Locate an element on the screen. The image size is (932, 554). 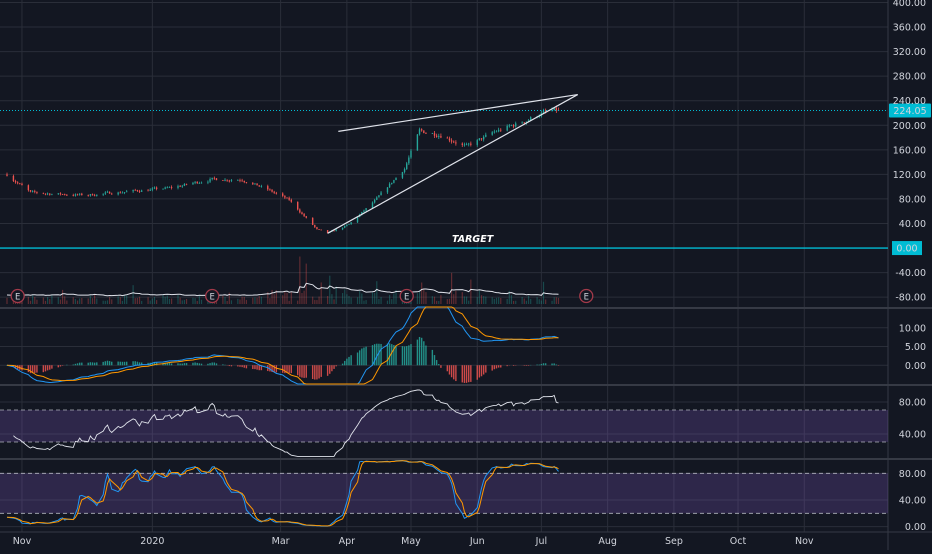
rsi-band is located at coordinates (444, 426).